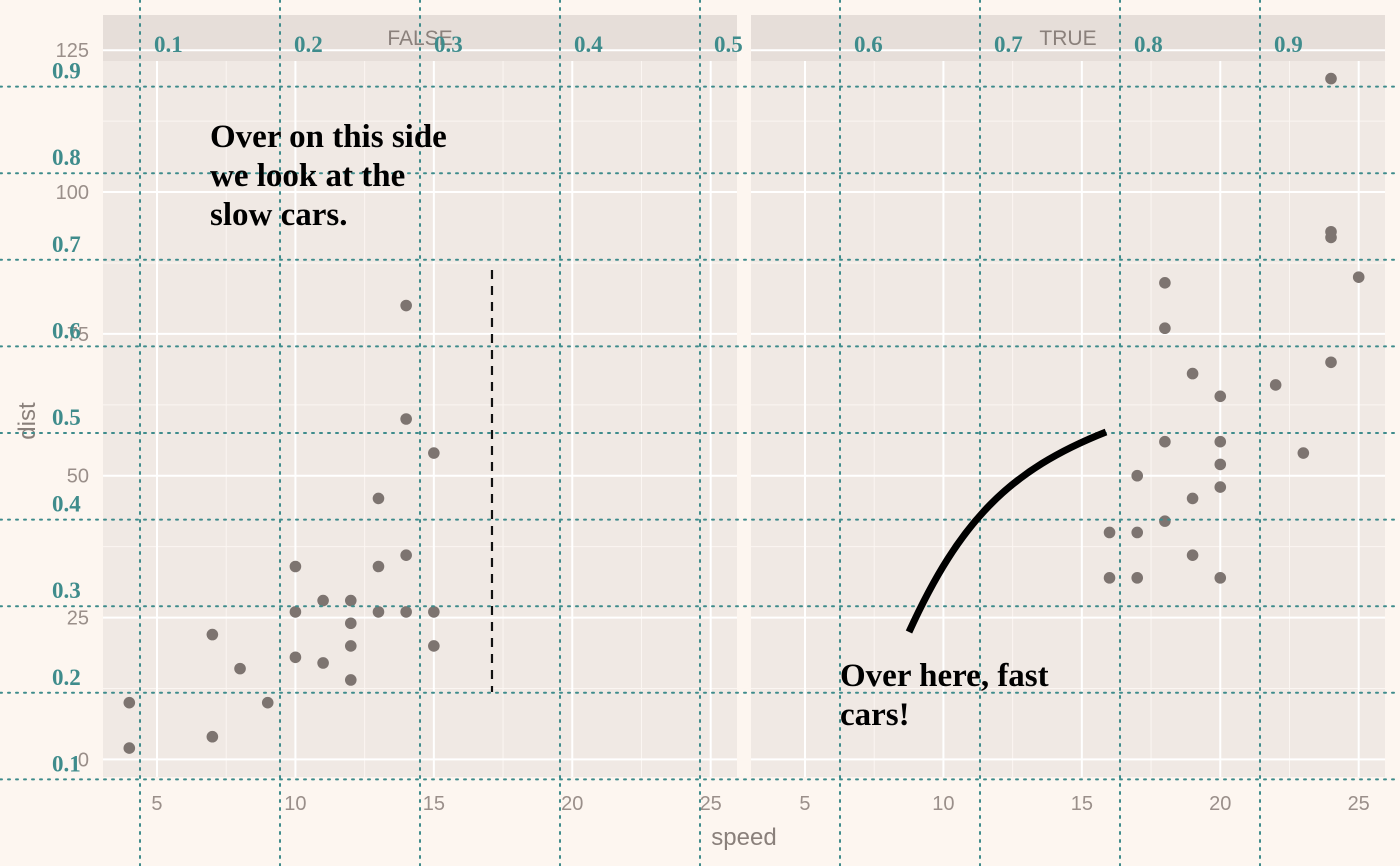  What do you see at coordinates (72, 51) in the screenshot?
I see `y-tick-label: 125` at bounding box center [72, 51].